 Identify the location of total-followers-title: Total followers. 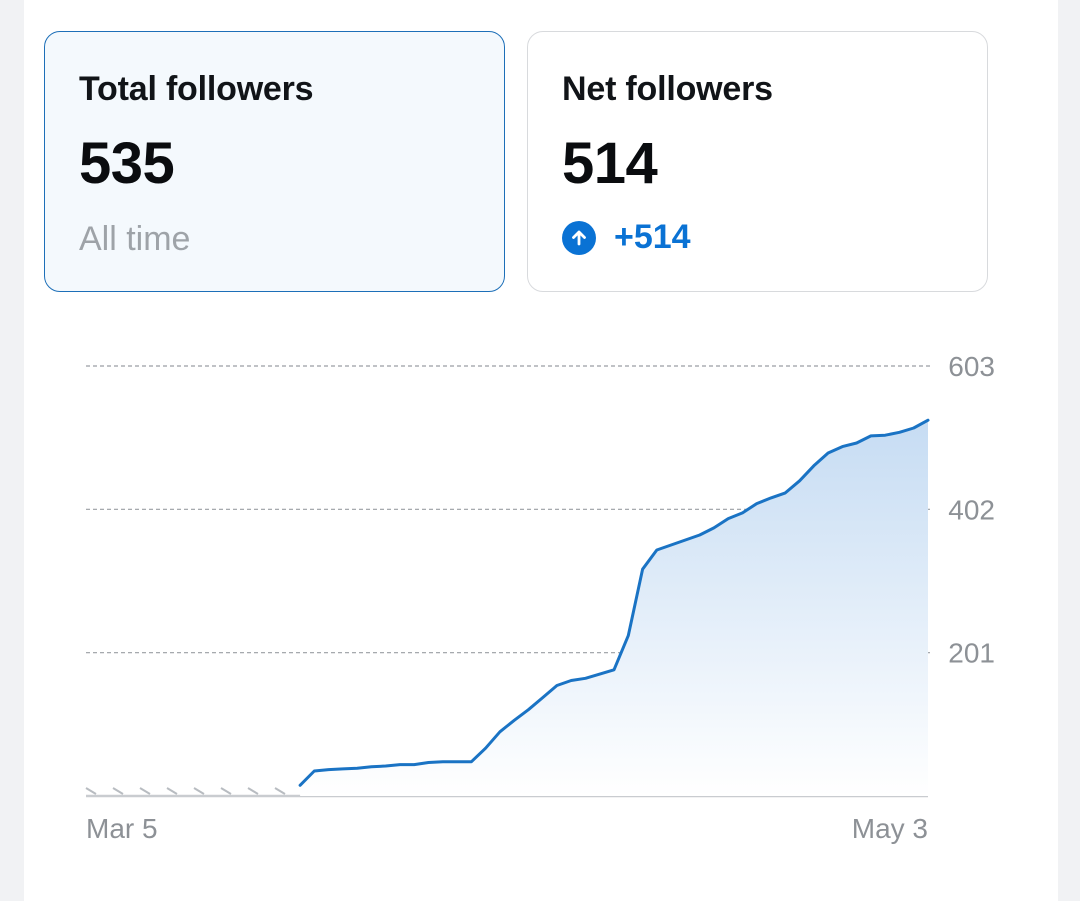
(196, 89).